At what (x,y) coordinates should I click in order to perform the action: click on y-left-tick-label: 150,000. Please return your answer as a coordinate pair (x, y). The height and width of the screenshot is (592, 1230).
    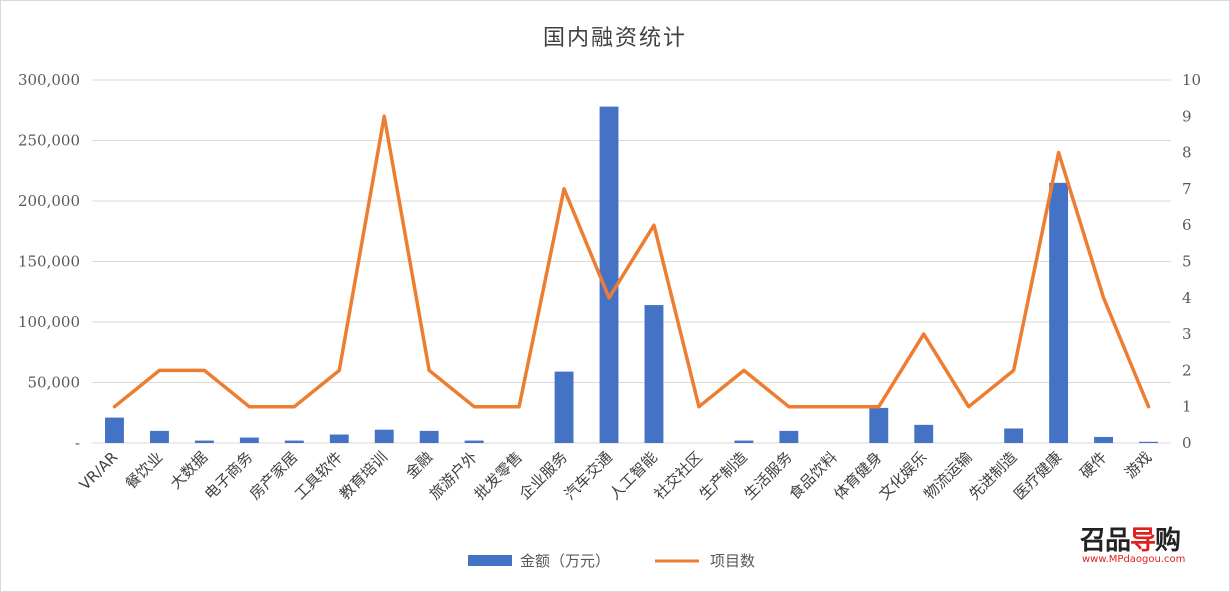
    Looking at the image, I should click on (49, 262).